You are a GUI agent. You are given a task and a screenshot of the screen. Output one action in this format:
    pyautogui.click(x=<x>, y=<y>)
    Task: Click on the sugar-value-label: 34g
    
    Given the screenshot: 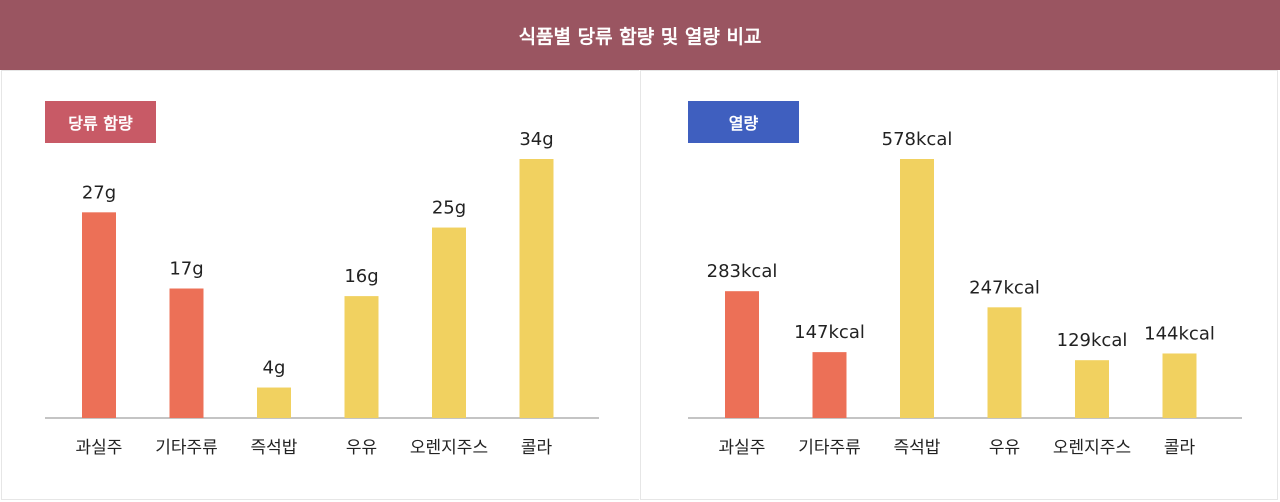 What is the action you would take?
    pyautogui.click(x=536, y=139)
    